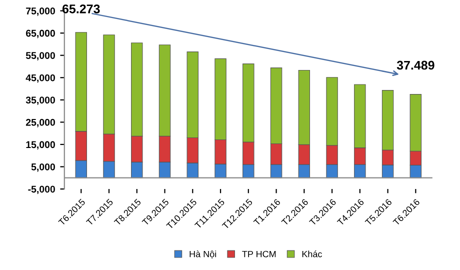 The image size is (460, 270). I want to click on y-tick-label: 5,000, so click(43, 167).